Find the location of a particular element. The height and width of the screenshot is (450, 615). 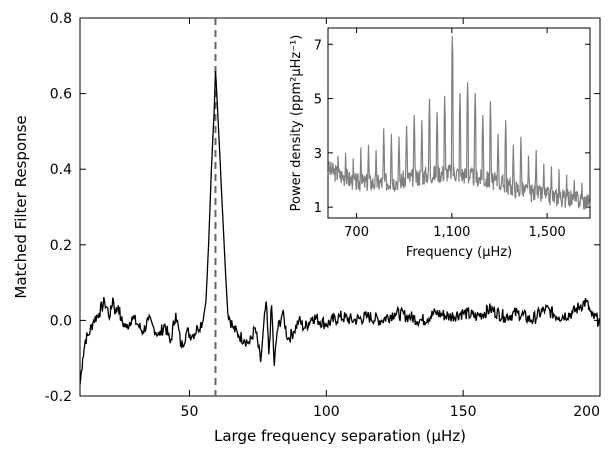

main-xtick-label: 150 is located at coordinates (463, 412).